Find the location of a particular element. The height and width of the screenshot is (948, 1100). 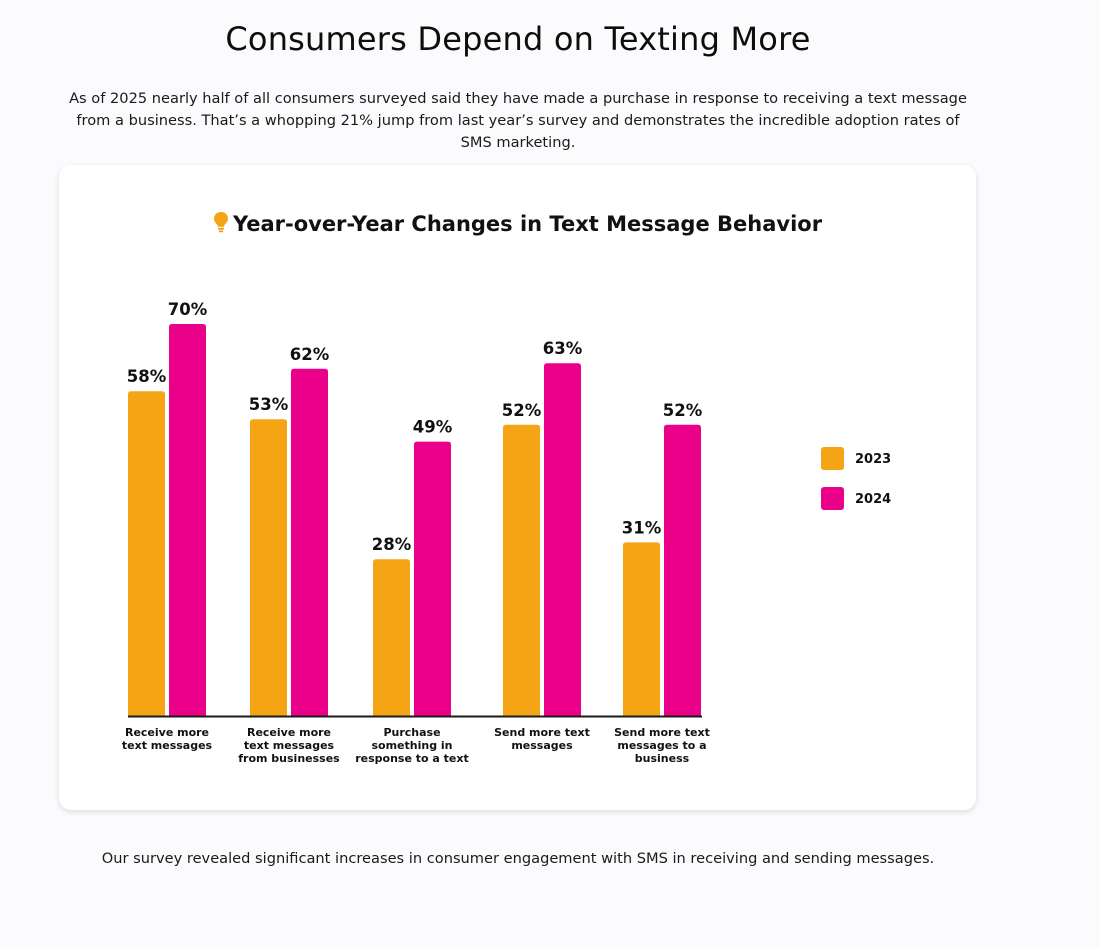

legend-swatch-2024 is located at coordinates (832, 498).